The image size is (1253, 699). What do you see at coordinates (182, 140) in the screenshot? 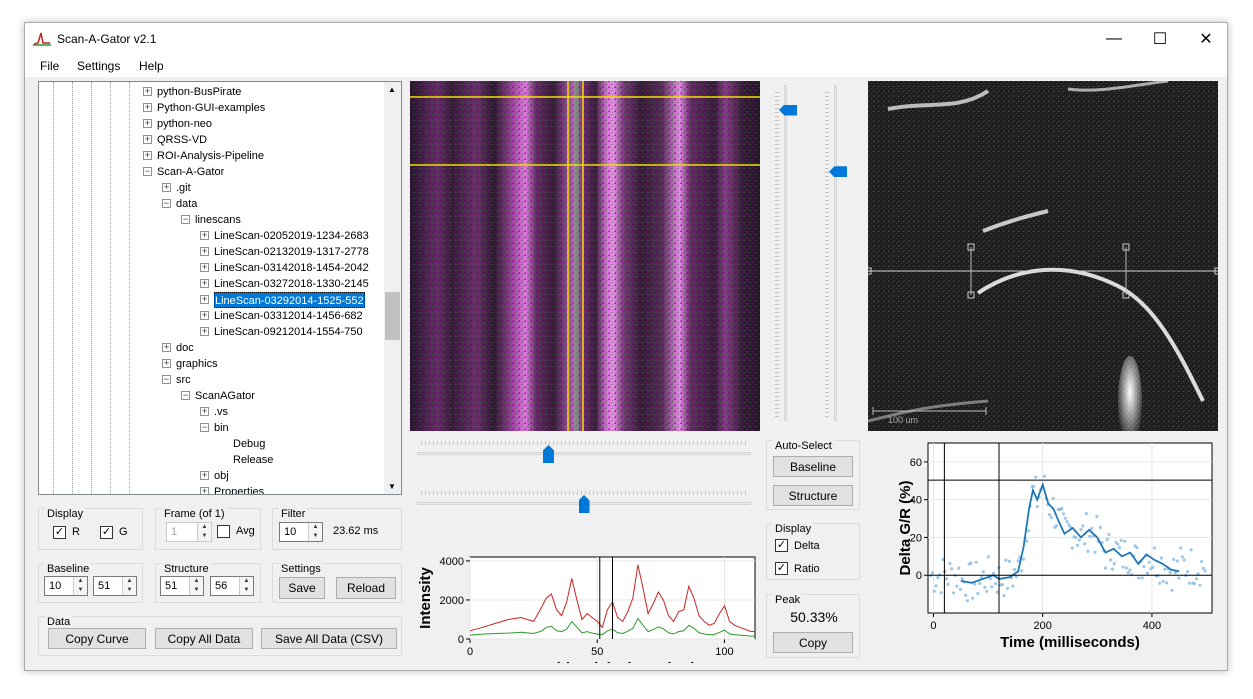
I see `tree-node: QRSS-VD` at bounding box center [182, 140].